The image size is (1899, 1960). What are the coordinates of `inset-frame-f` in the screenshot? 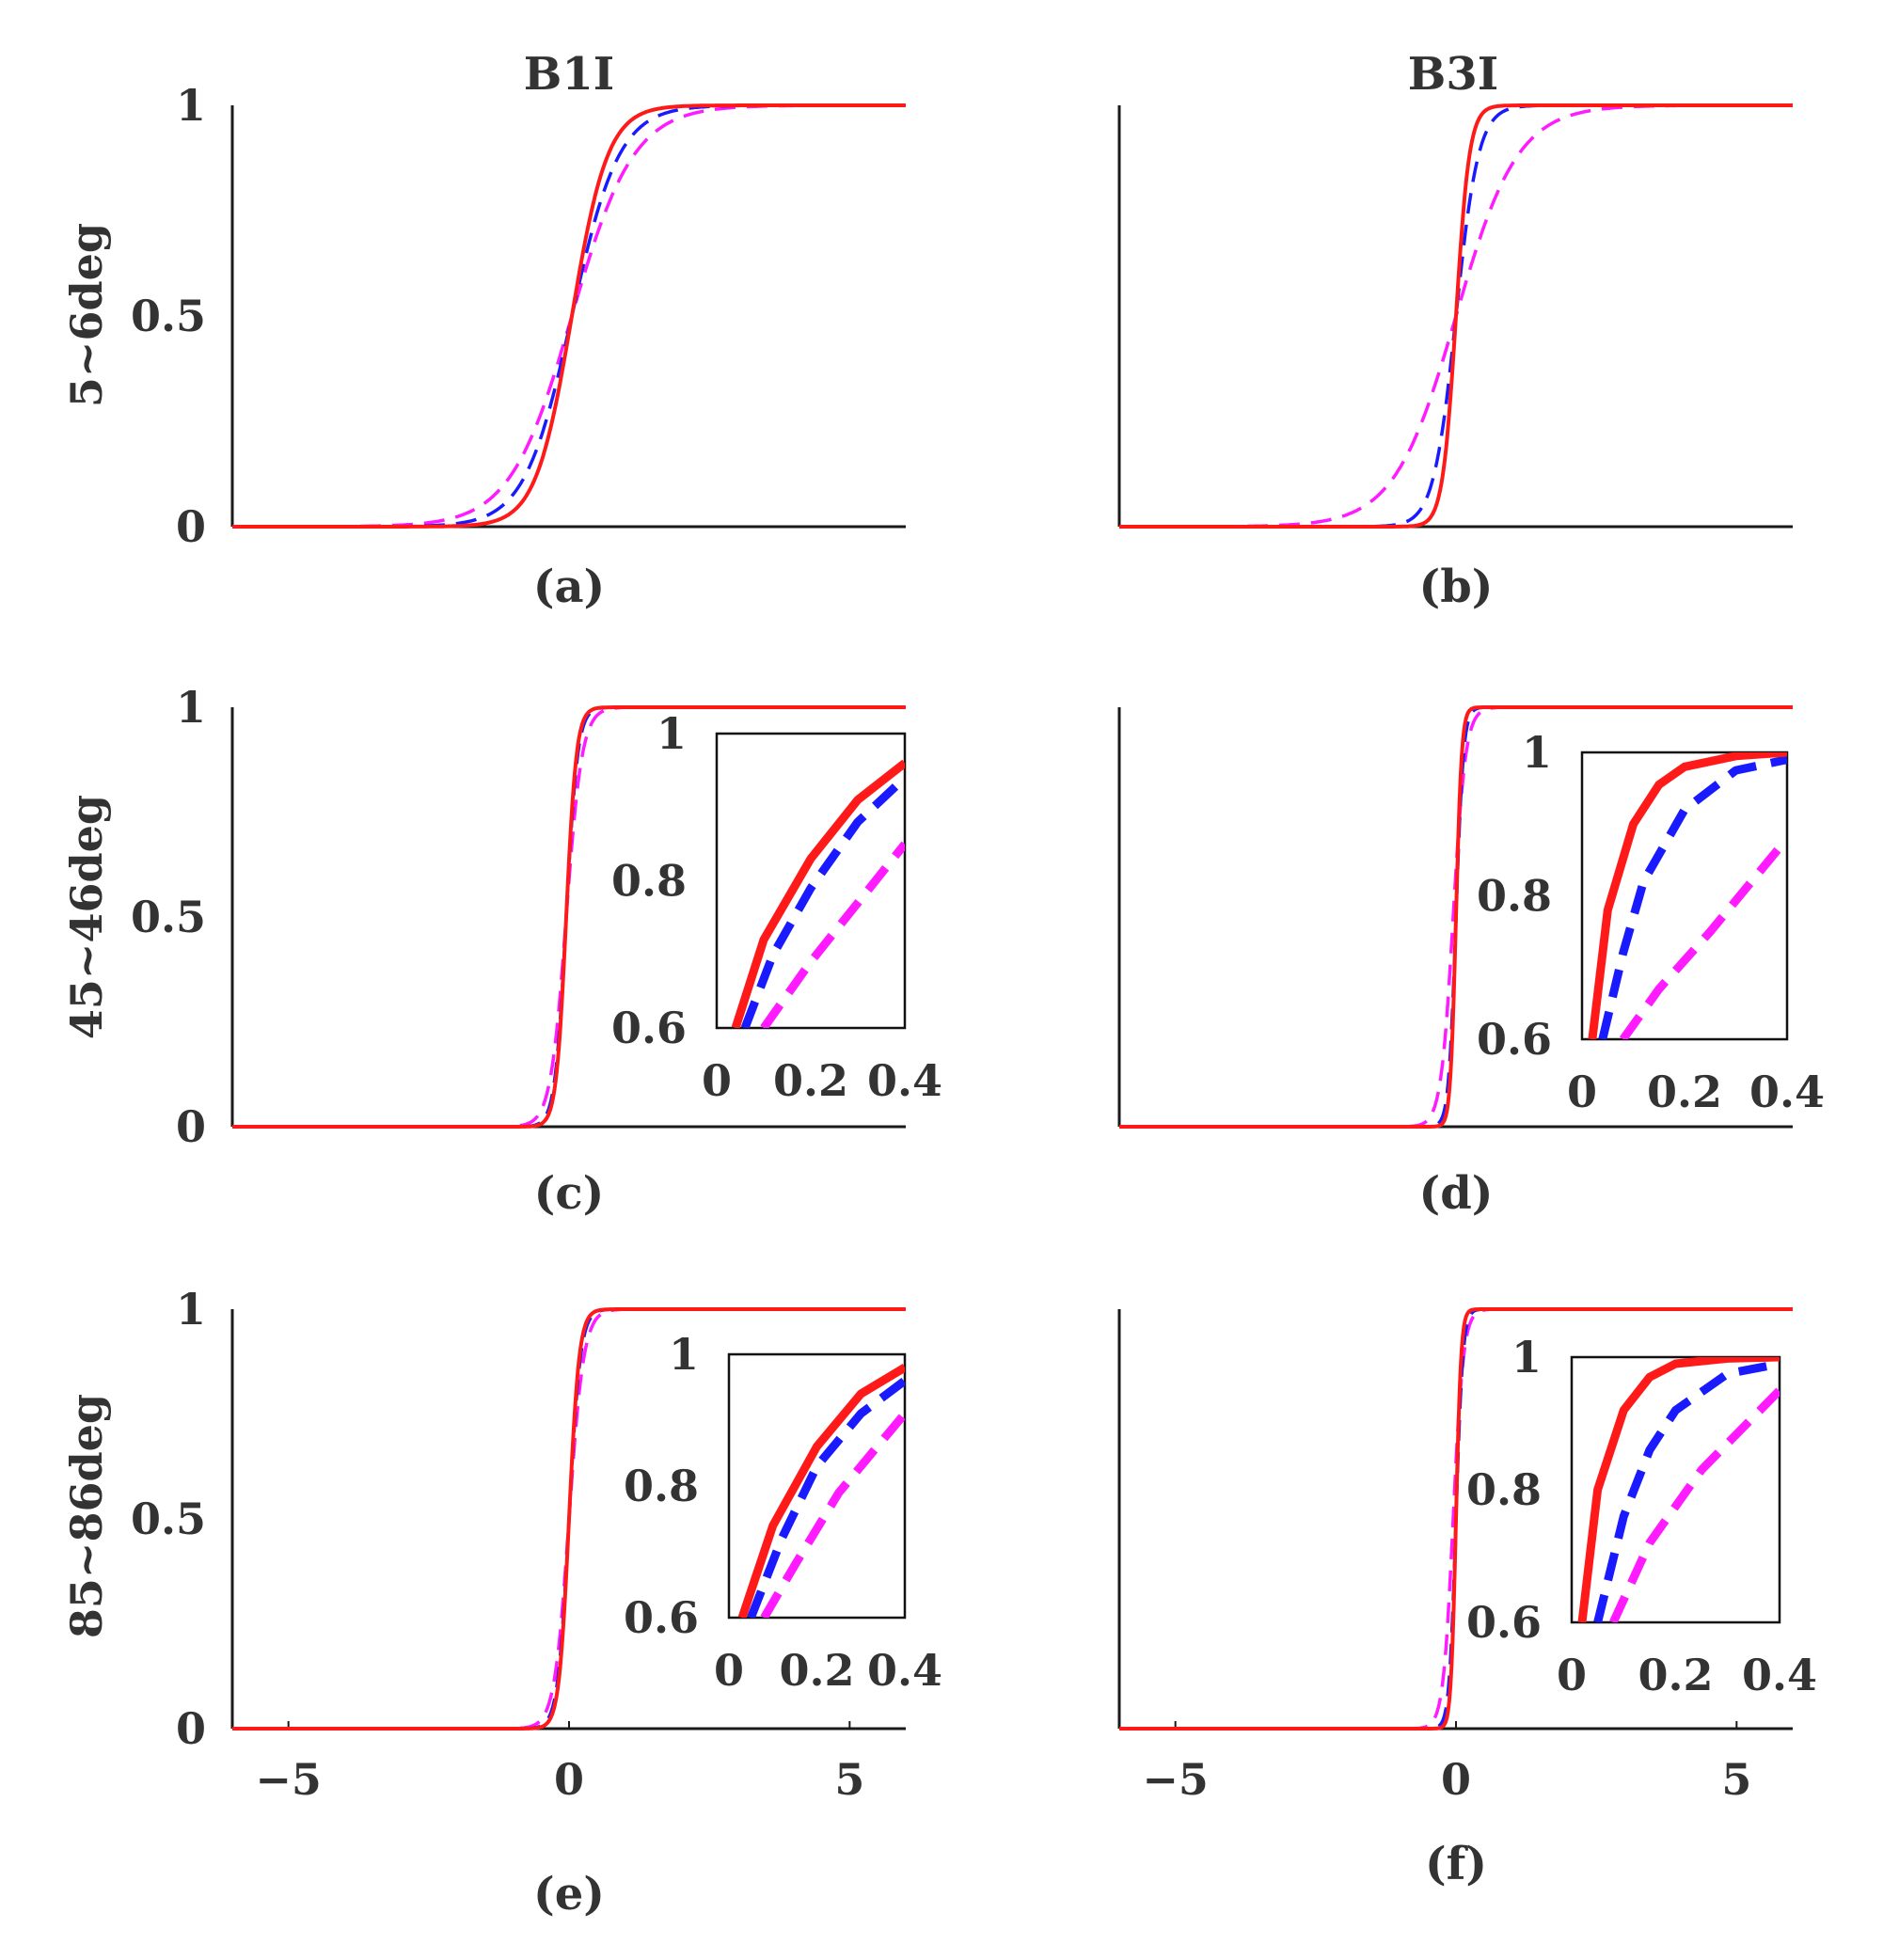 It's located at (1675, 1490).